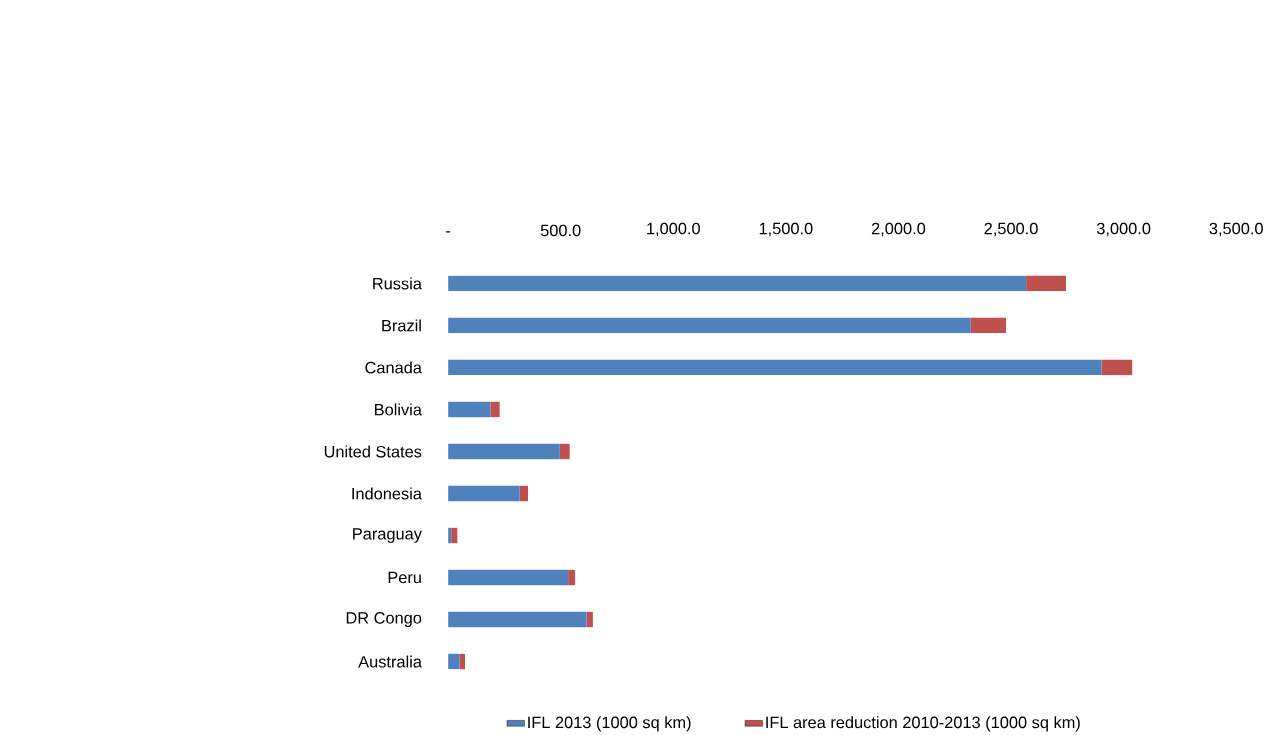 This screenshot has height=735, width=1269. What do you see at coordinates (560, 230) in the screenshot?
I see `x-tick-label: 500.0` at bounding box center [560, 230].